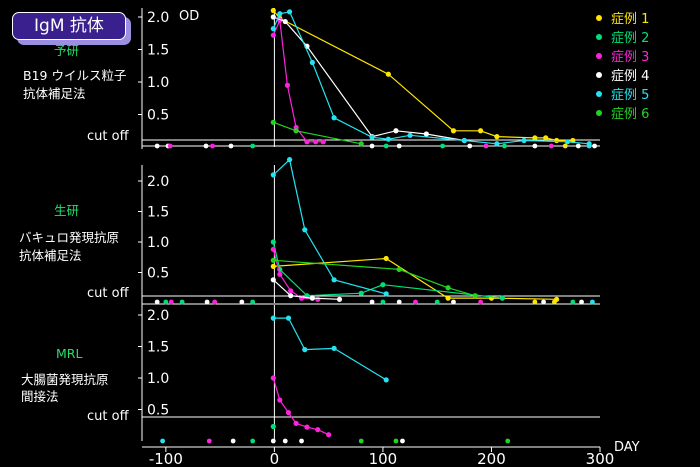 This screenshot has width=700, height=467. Describe the element at coordinates (54, 93) in the screenshot. I see `panel1-method-line2: 抗体補足法` at that location.